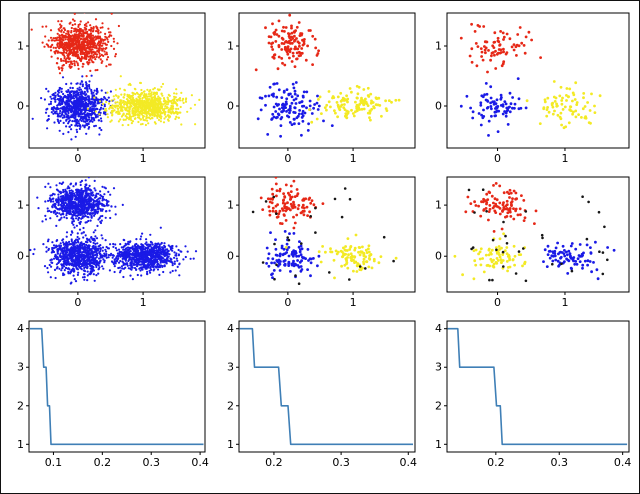 The image size is (640, 494). What do you see at coordinates (528, 393) in the screenshot?
I see `line-clusters-vs-eps-3: 0.2 0.3 0.4 1 2 3 4` at bounding box center [528, 393].